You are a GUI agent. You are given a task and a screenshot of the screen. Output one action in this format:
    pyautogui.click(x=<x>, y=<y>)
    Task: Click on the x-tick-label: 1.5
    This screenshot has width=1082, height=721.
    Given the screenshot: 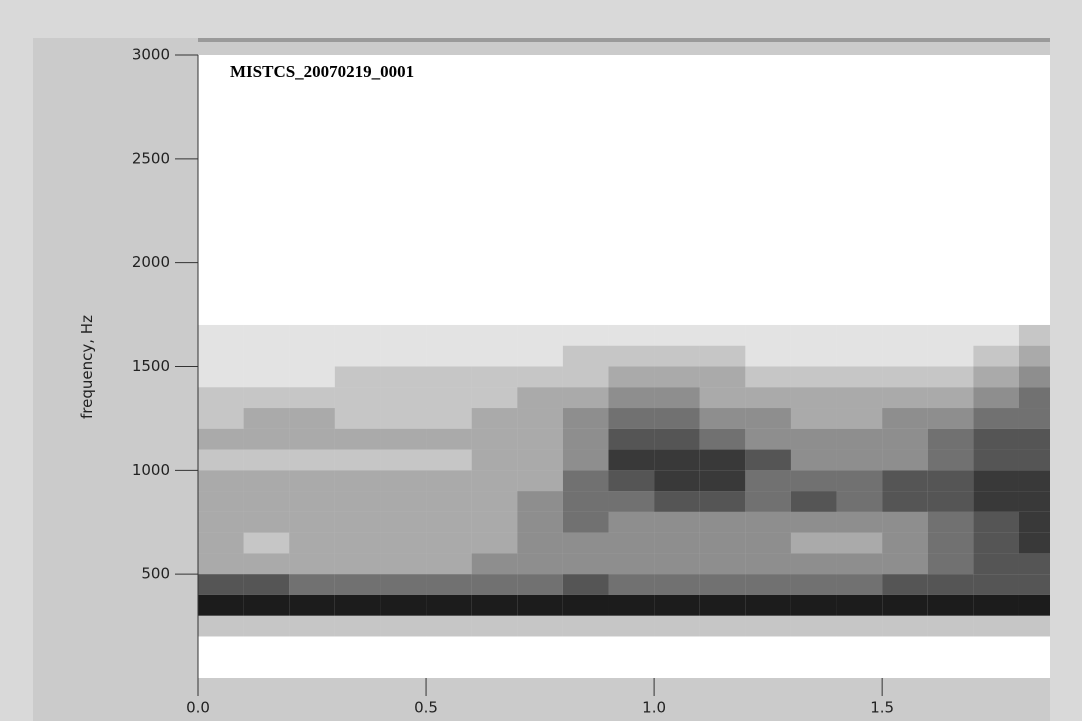 What is the action you would take?
    pyautogui.click(x=882, y=708)
    